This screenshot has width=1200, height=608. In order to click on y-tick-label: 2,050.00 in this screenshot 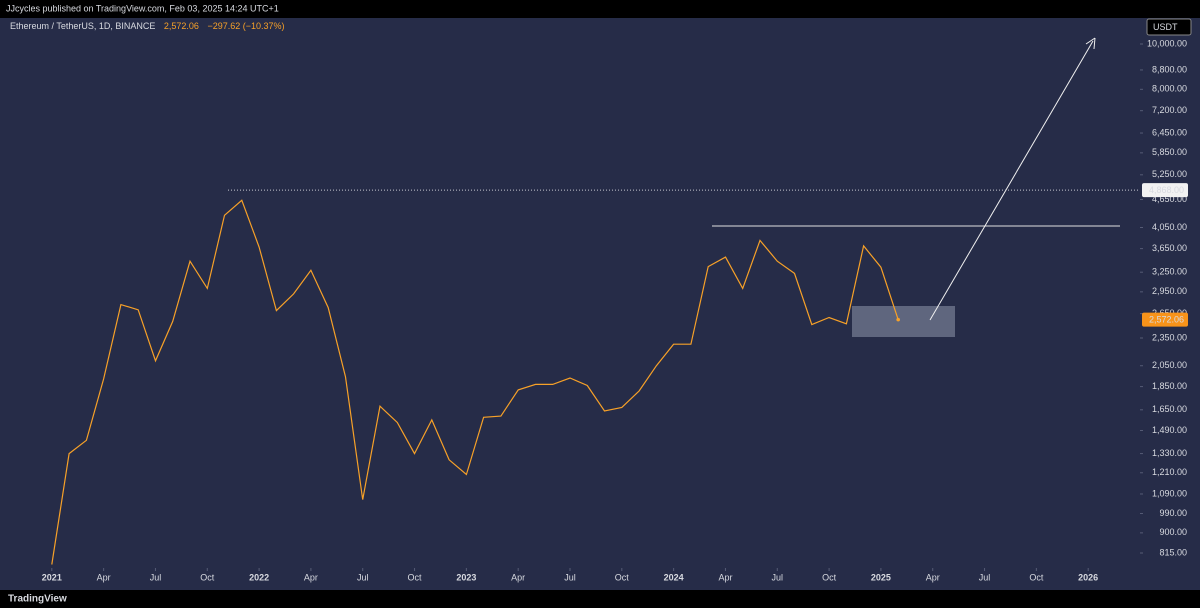, I will do `click(1169, 365)`.